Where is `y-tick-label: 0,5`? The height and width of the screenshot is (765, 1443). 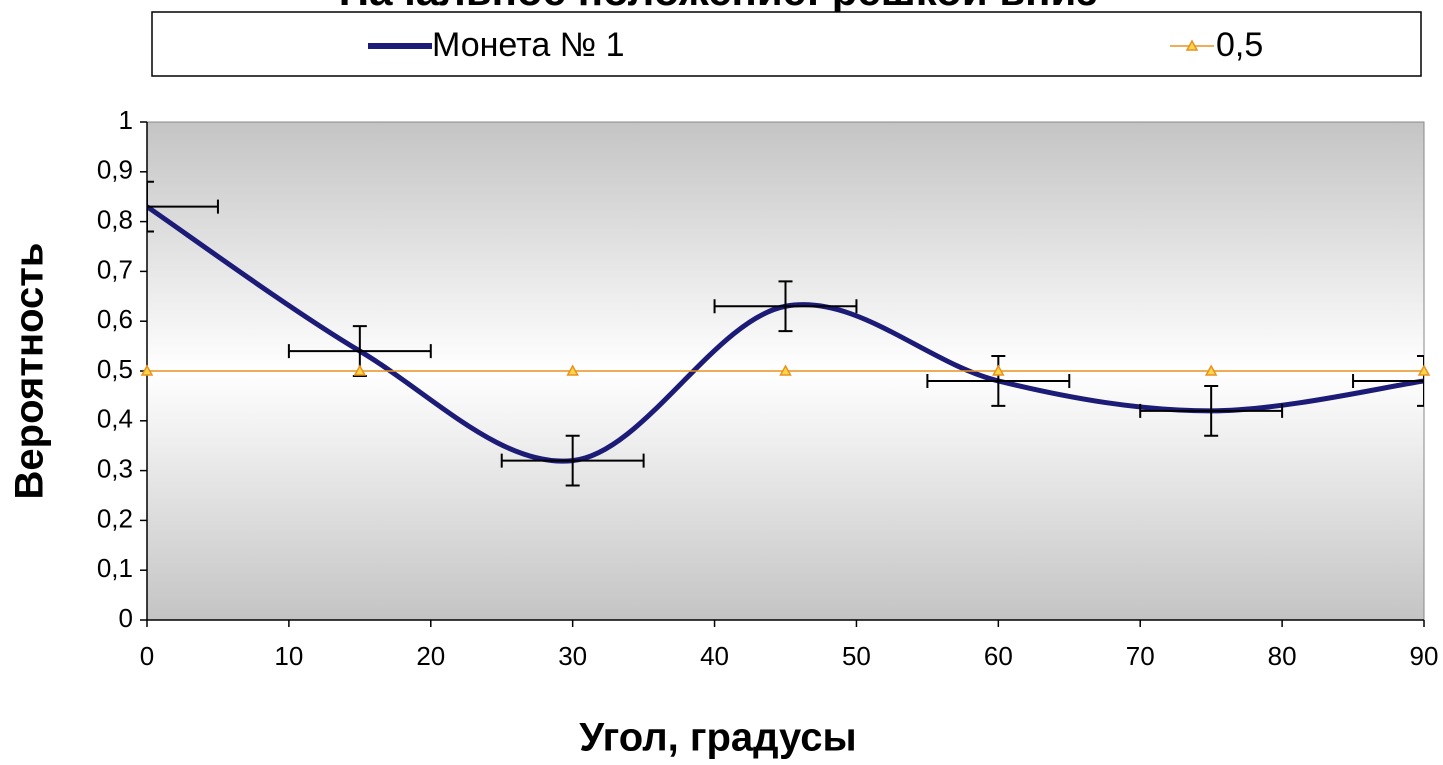
y-tick-label: 0,5 is located at coordinates (115, 369).